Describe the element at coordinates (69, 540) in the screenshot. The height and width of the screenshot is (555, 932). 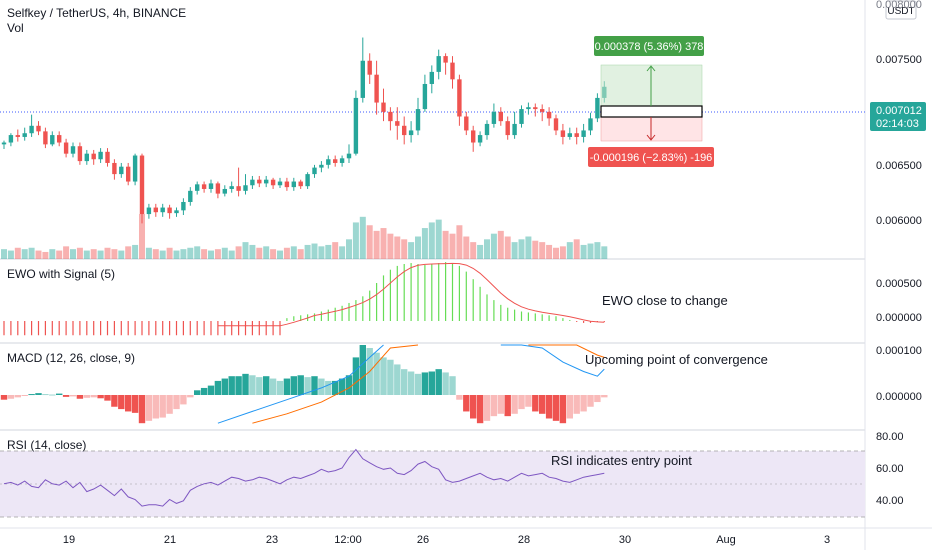
I see `time-tick: 19` at that location.